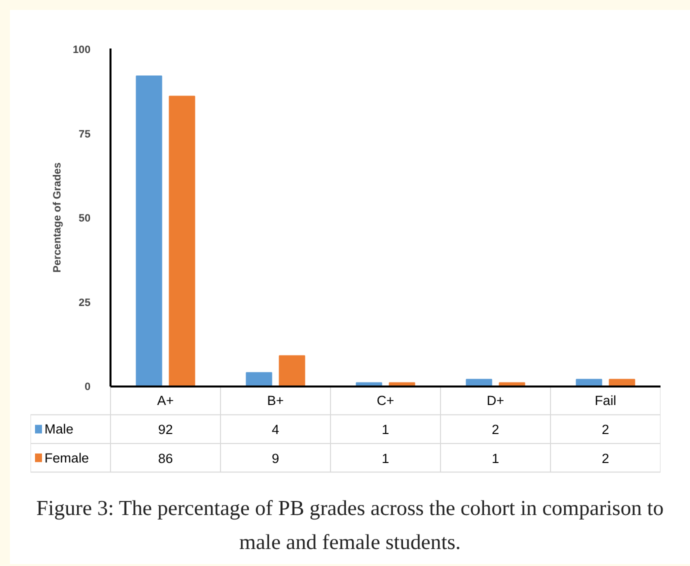 Image resolution: width=690 pixels, height=566 pixels. Describe the element at coordinates (385, 400) in the screenshot. I see `x-tick-label: C+` at that location.